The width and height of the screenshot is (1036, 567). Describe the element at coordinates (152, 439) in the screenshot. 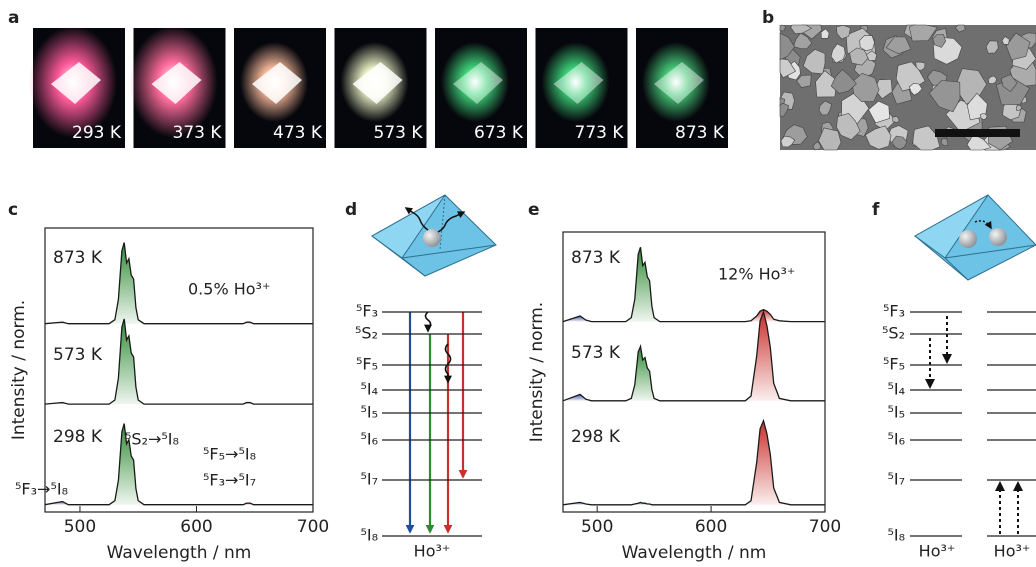

I see `annotation: ⁵S₂→⁵I₈` at that location.